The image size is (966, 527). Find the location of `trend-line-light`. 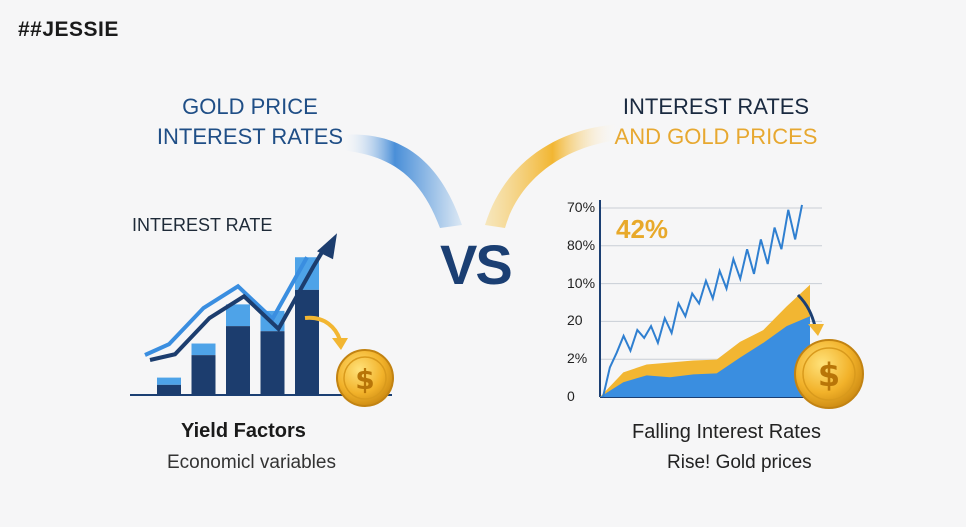

trend-line-light is located at coordinates (226, 306).